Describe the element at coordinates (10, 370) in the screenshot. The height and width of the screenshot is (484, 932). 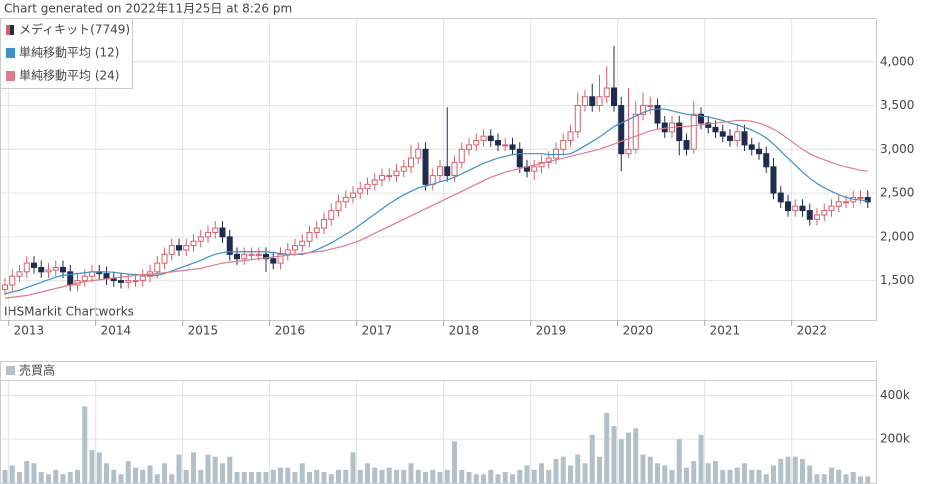
I see `legend-swatch` at that location.